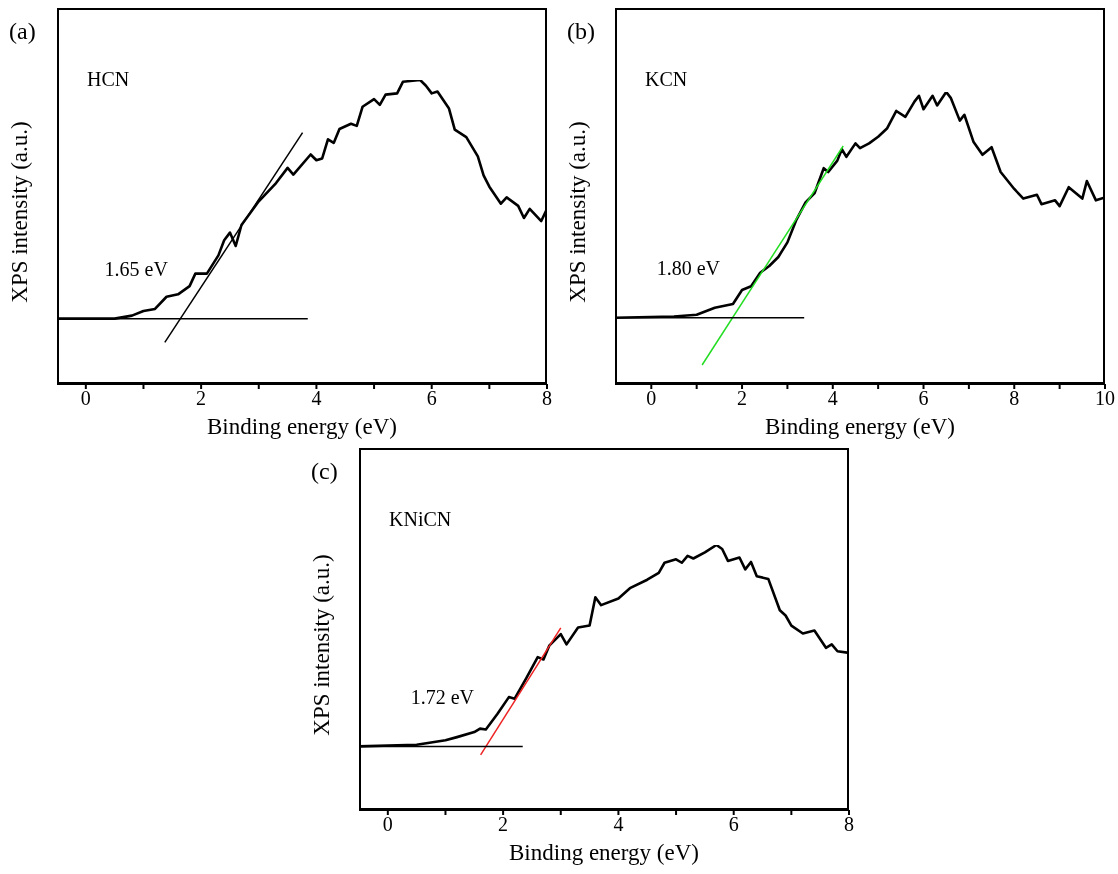 The image size is (1118, 874). Describe the element at coordinates (136, 268) in the screenshot. I see `annotation: 1.65 eV` at that location.